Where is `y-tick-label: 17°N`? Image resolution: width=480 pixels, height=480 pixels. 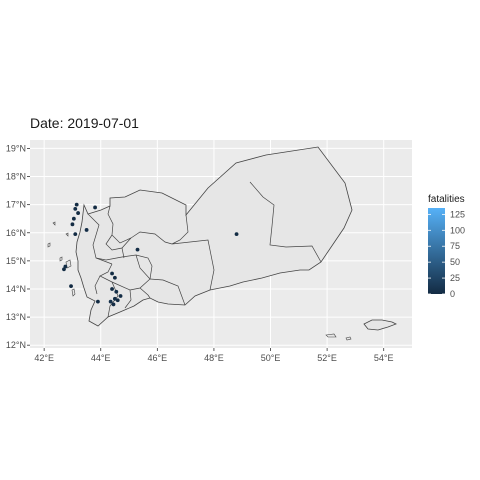 y-tick-label: 17°N is located at coordinates (16, 205).